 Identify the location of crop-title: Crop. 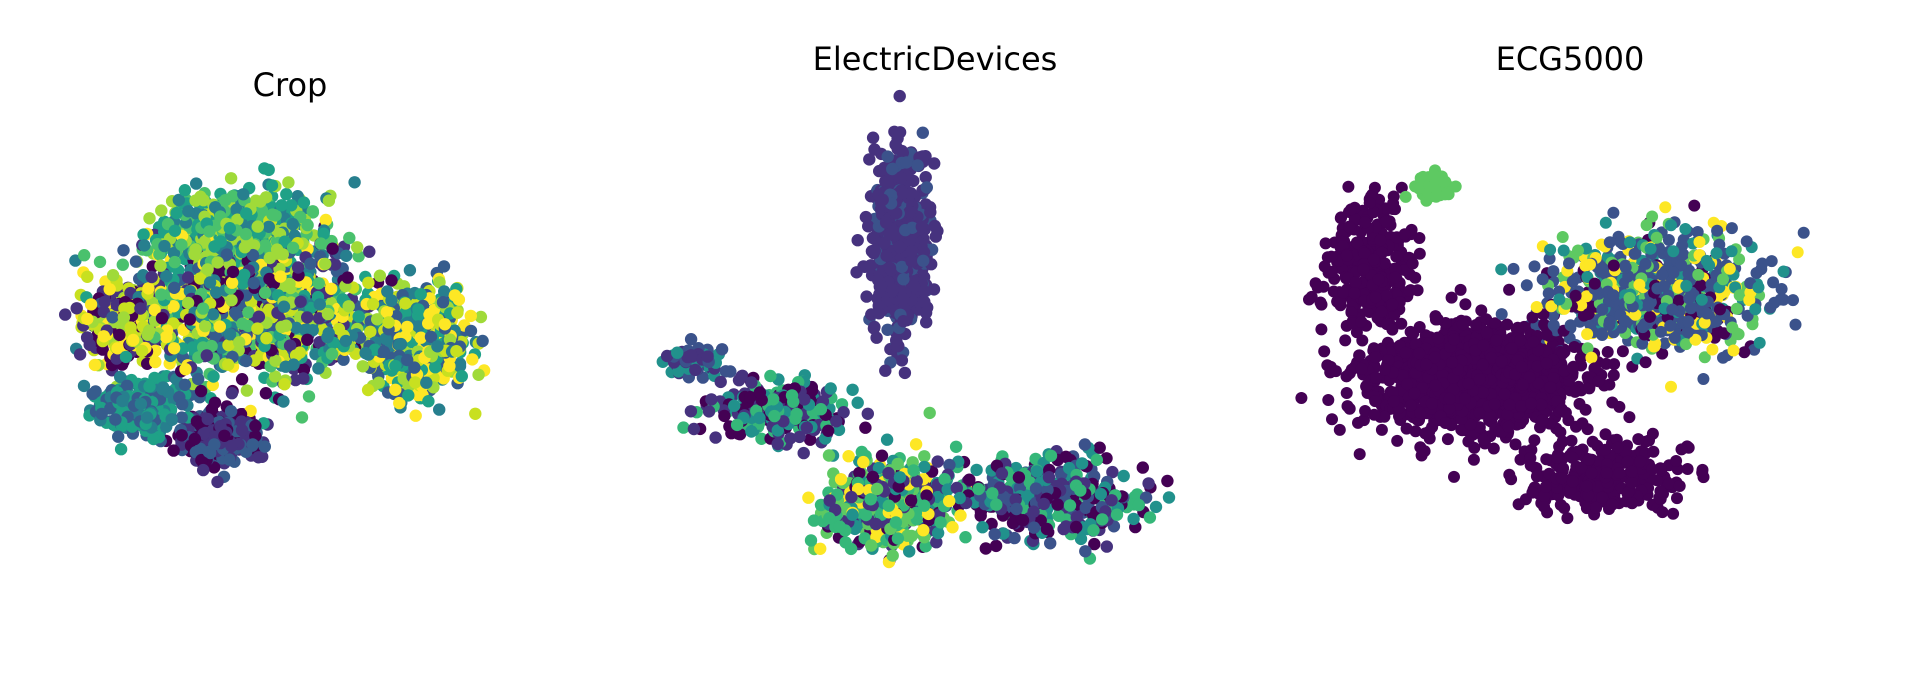
(290, 85).